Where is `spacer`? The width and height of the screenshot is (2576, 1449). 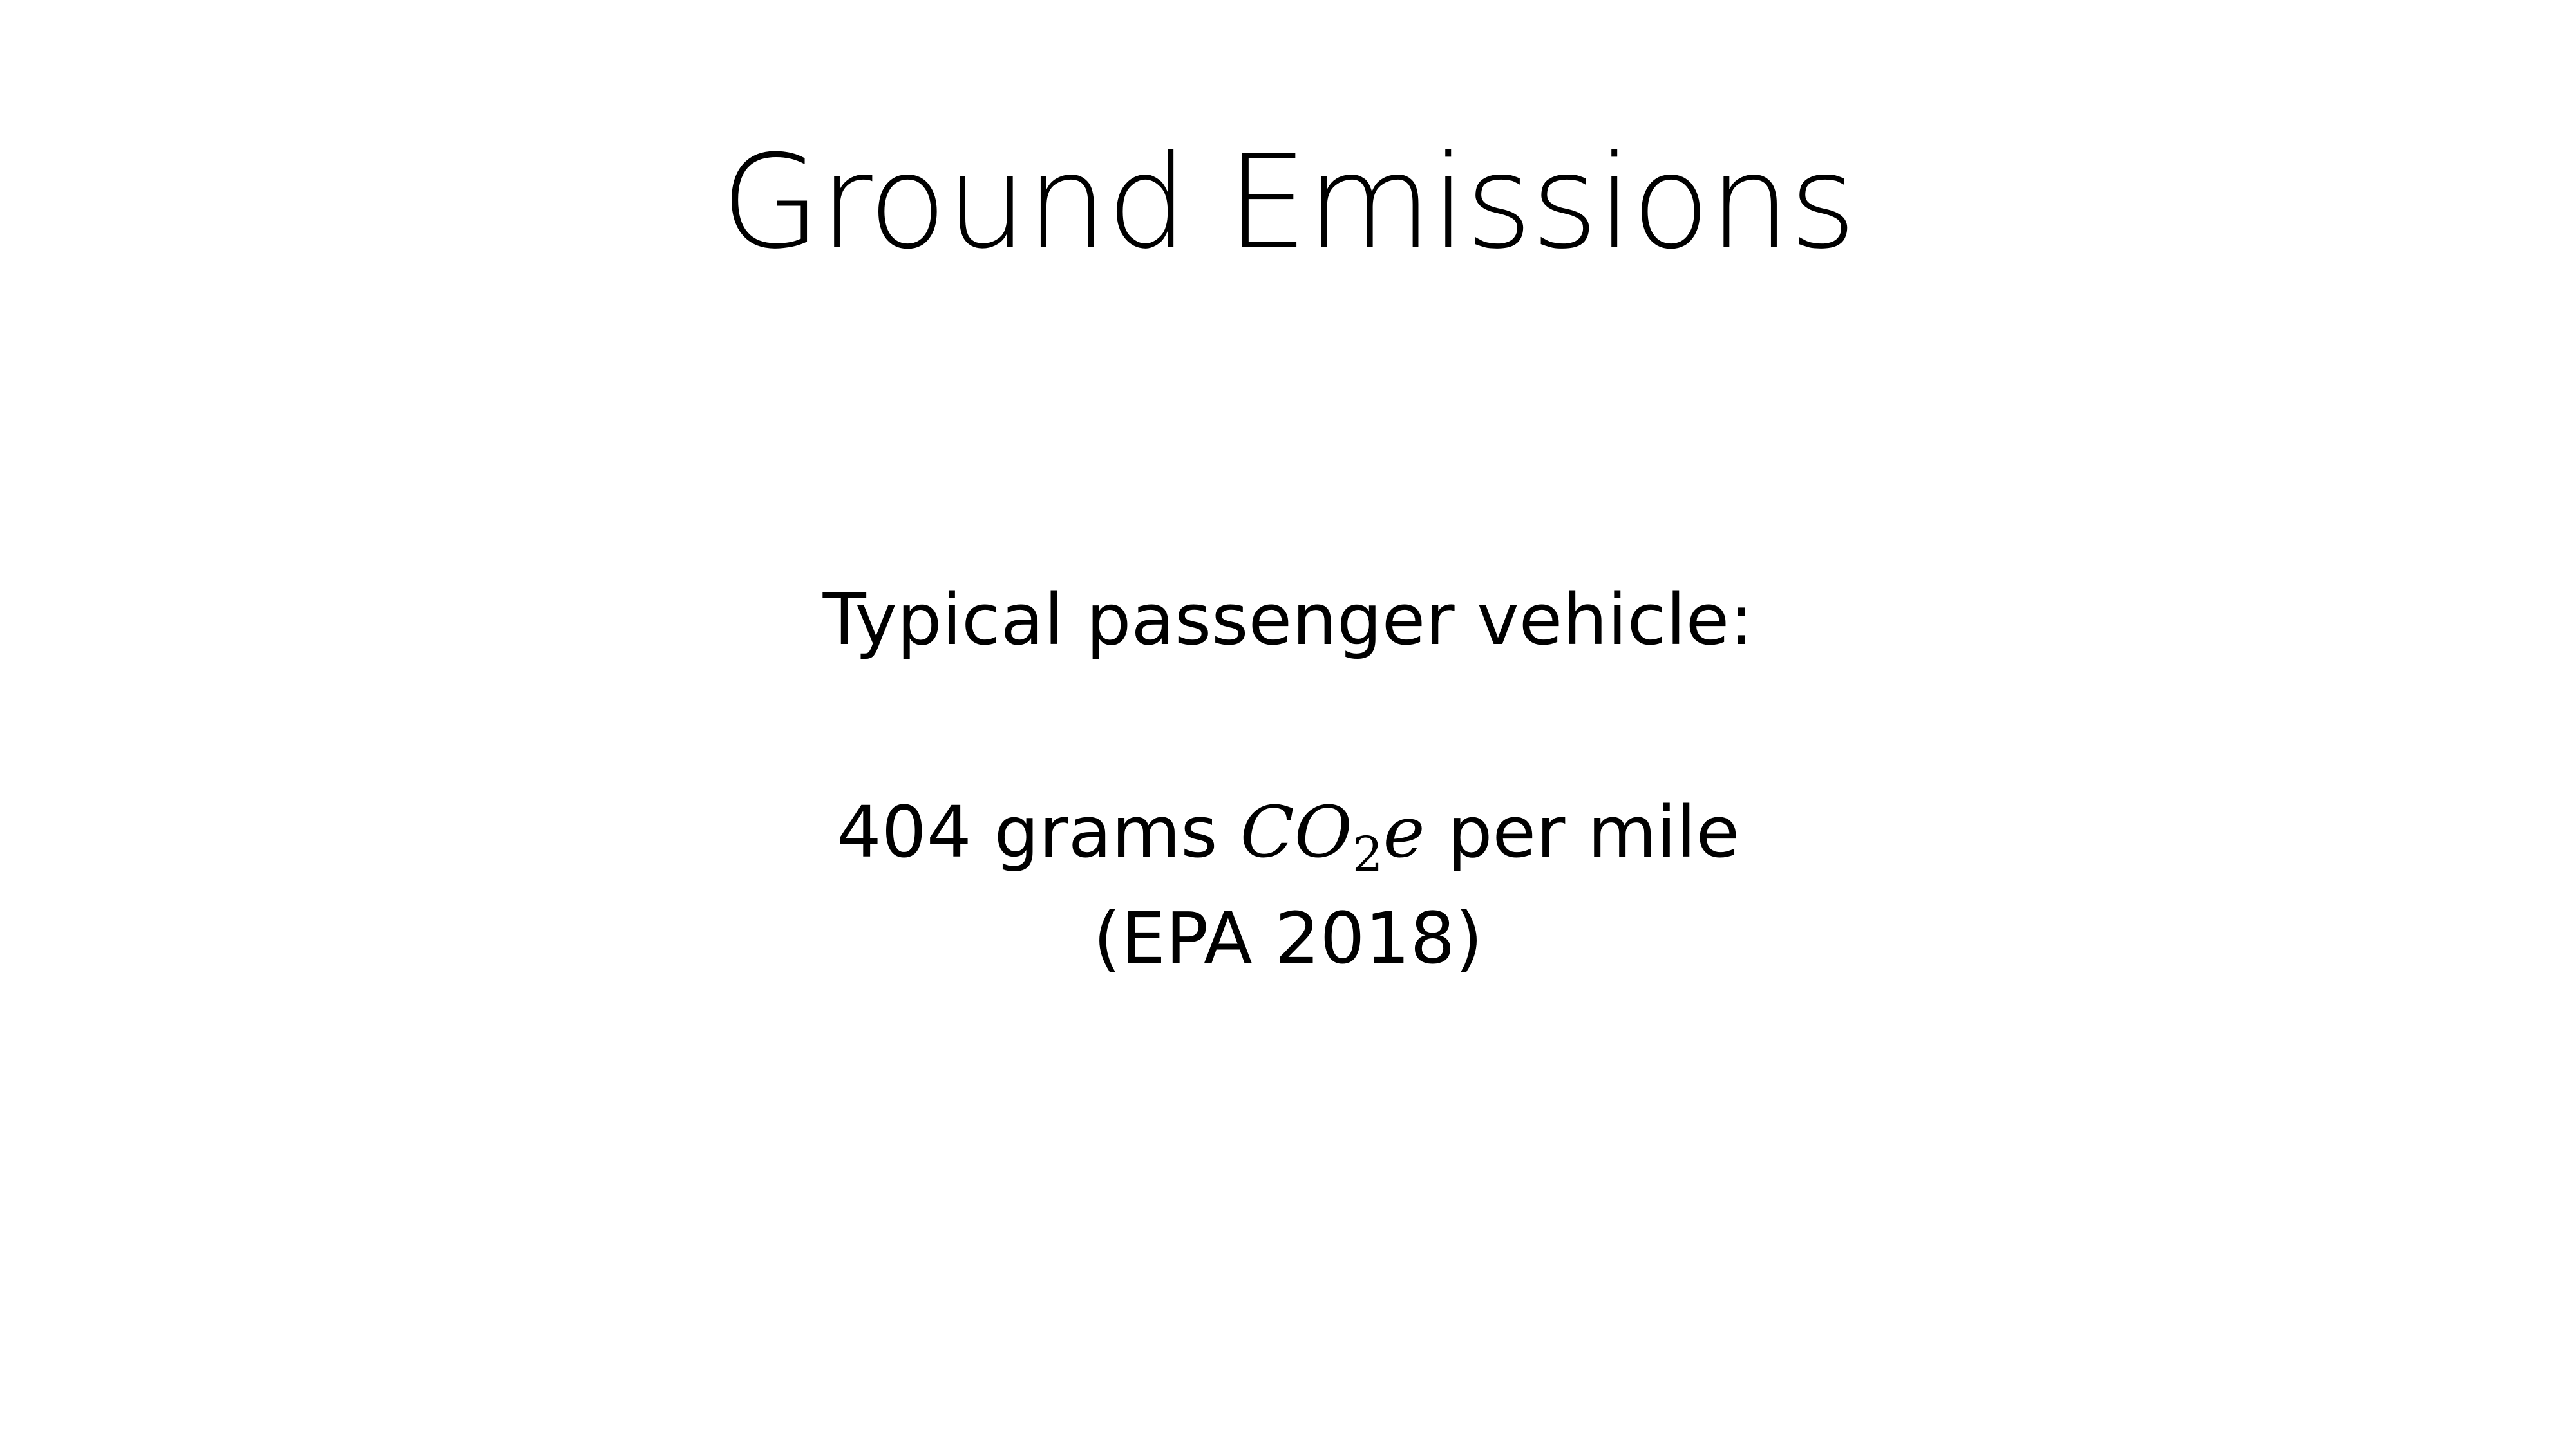 spacer is located at coordinates (1288, 726).